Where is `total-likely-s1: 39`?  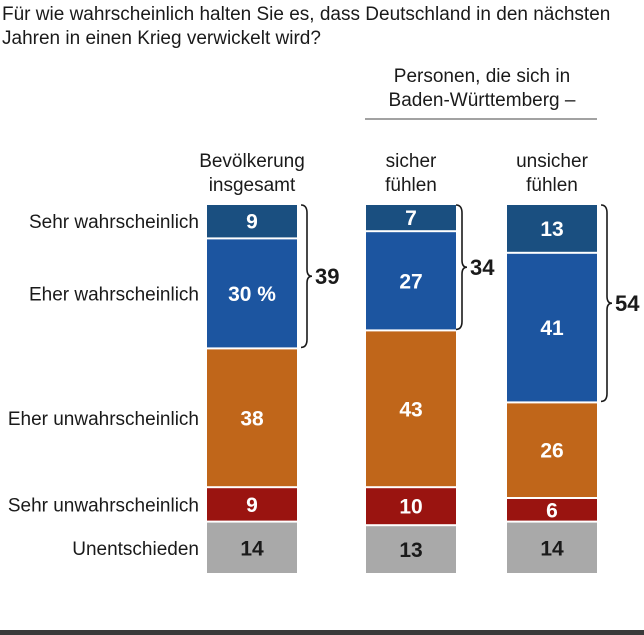 total-likely-s1: 39 is located at coordinates (327, 276).